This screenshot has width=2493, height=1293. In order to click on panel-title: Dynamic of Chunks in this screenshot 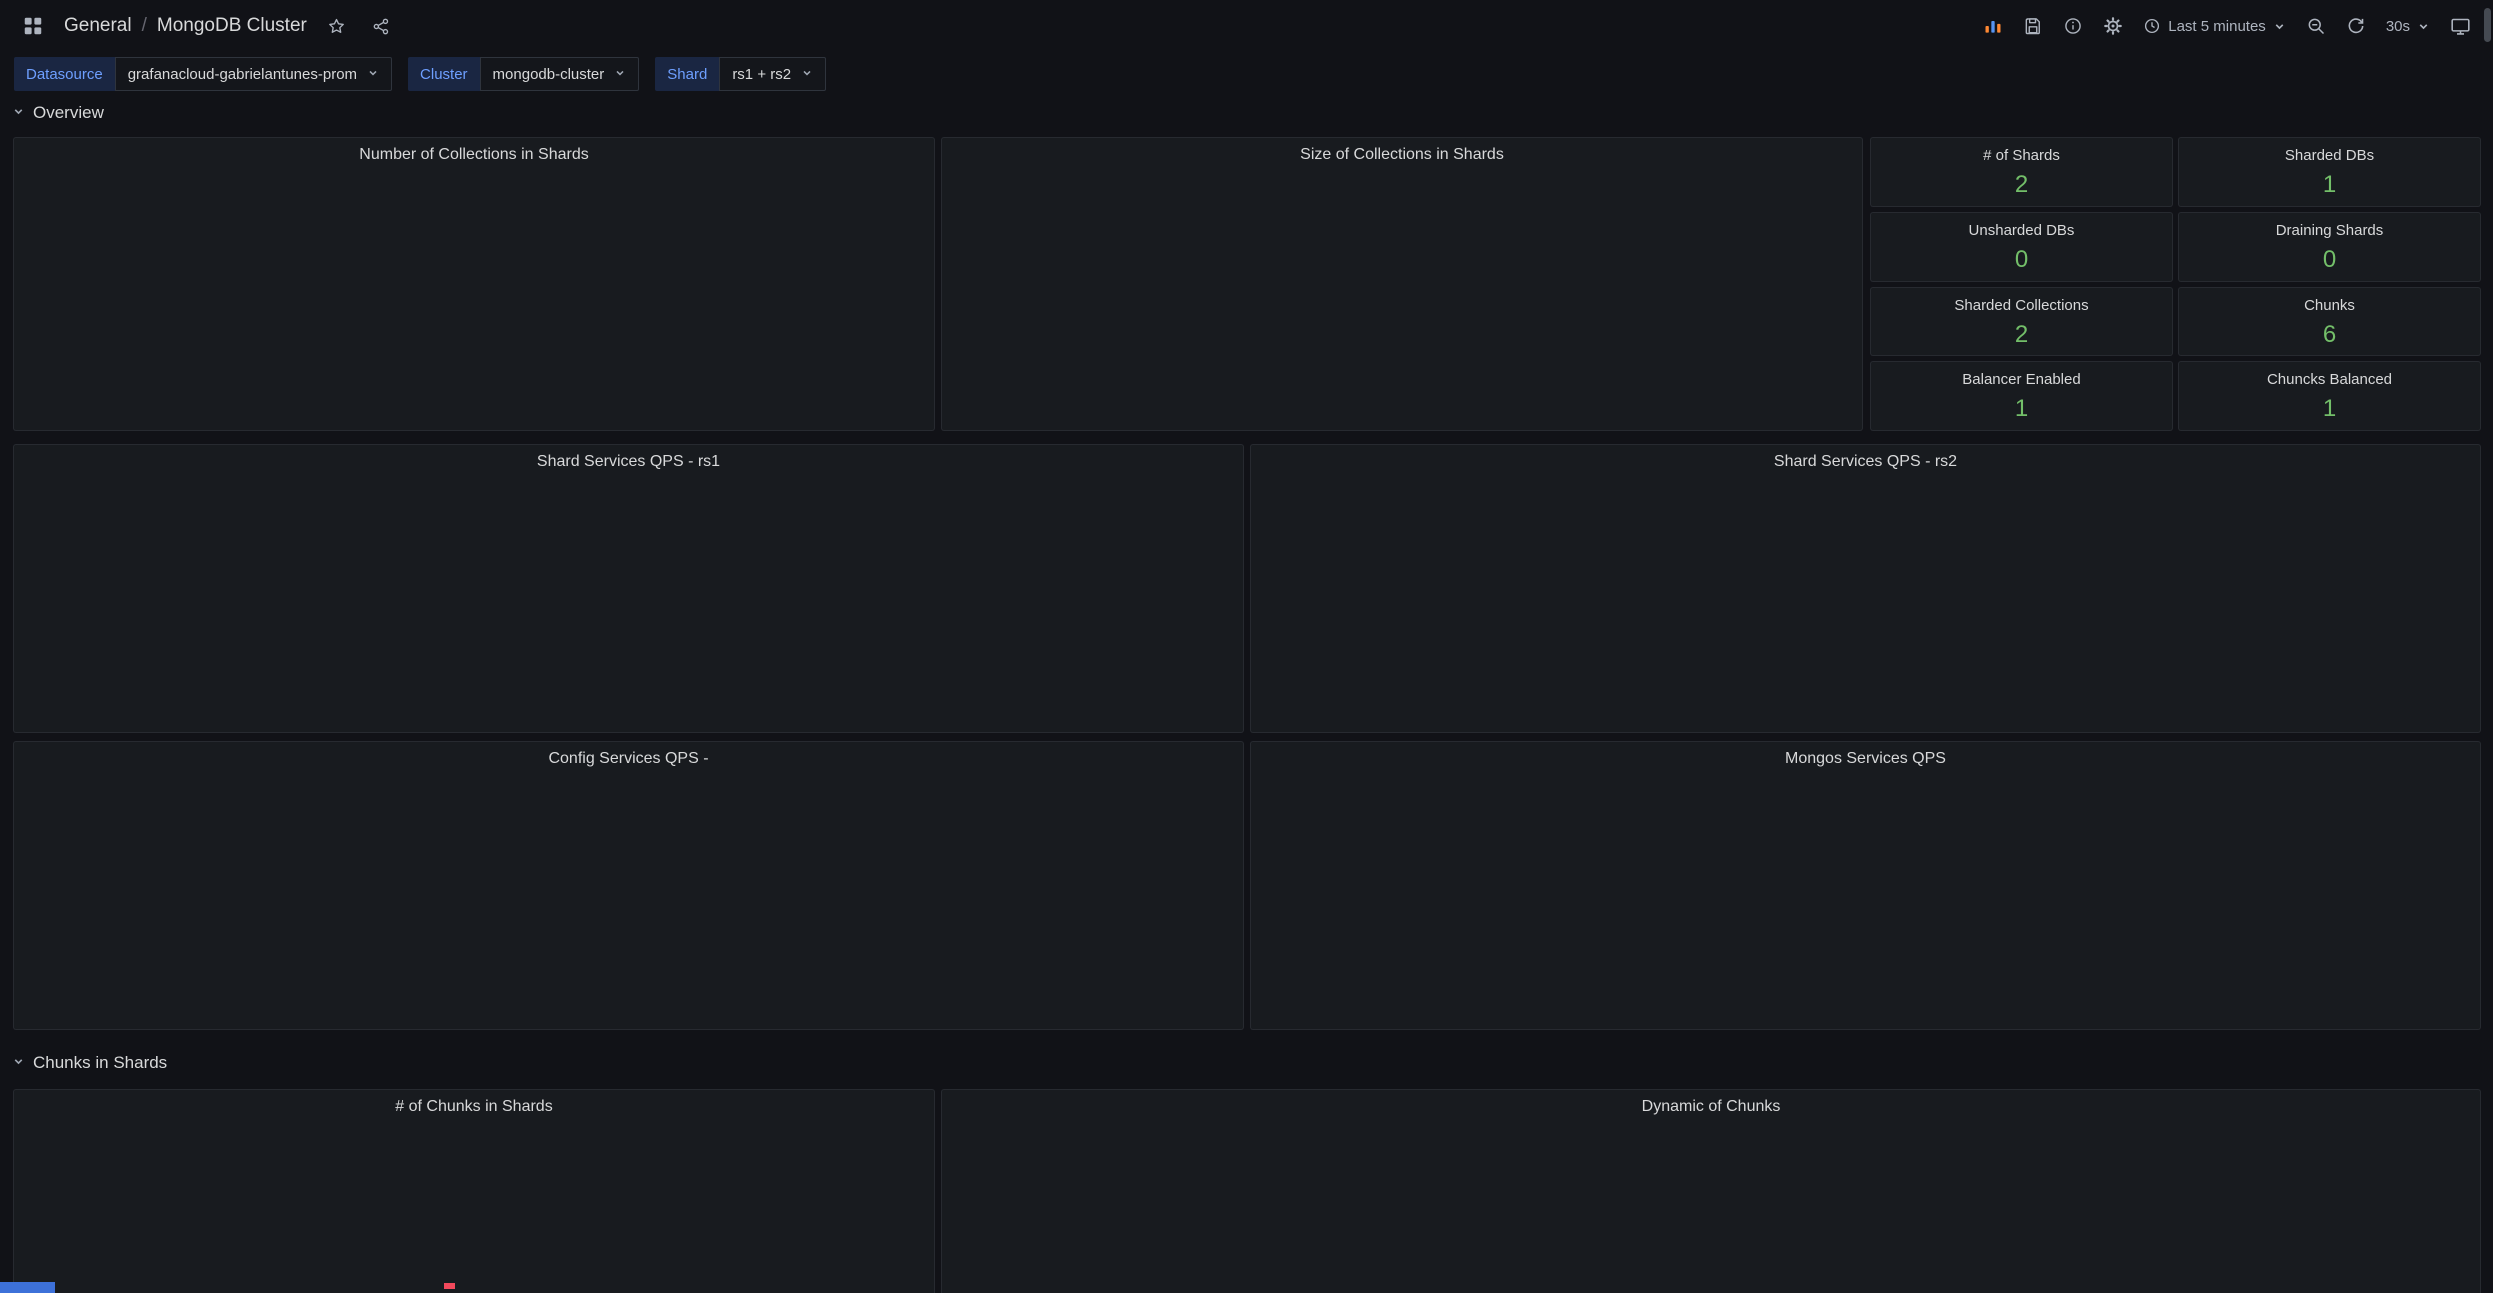, I will do `click(1711, 1106)`.